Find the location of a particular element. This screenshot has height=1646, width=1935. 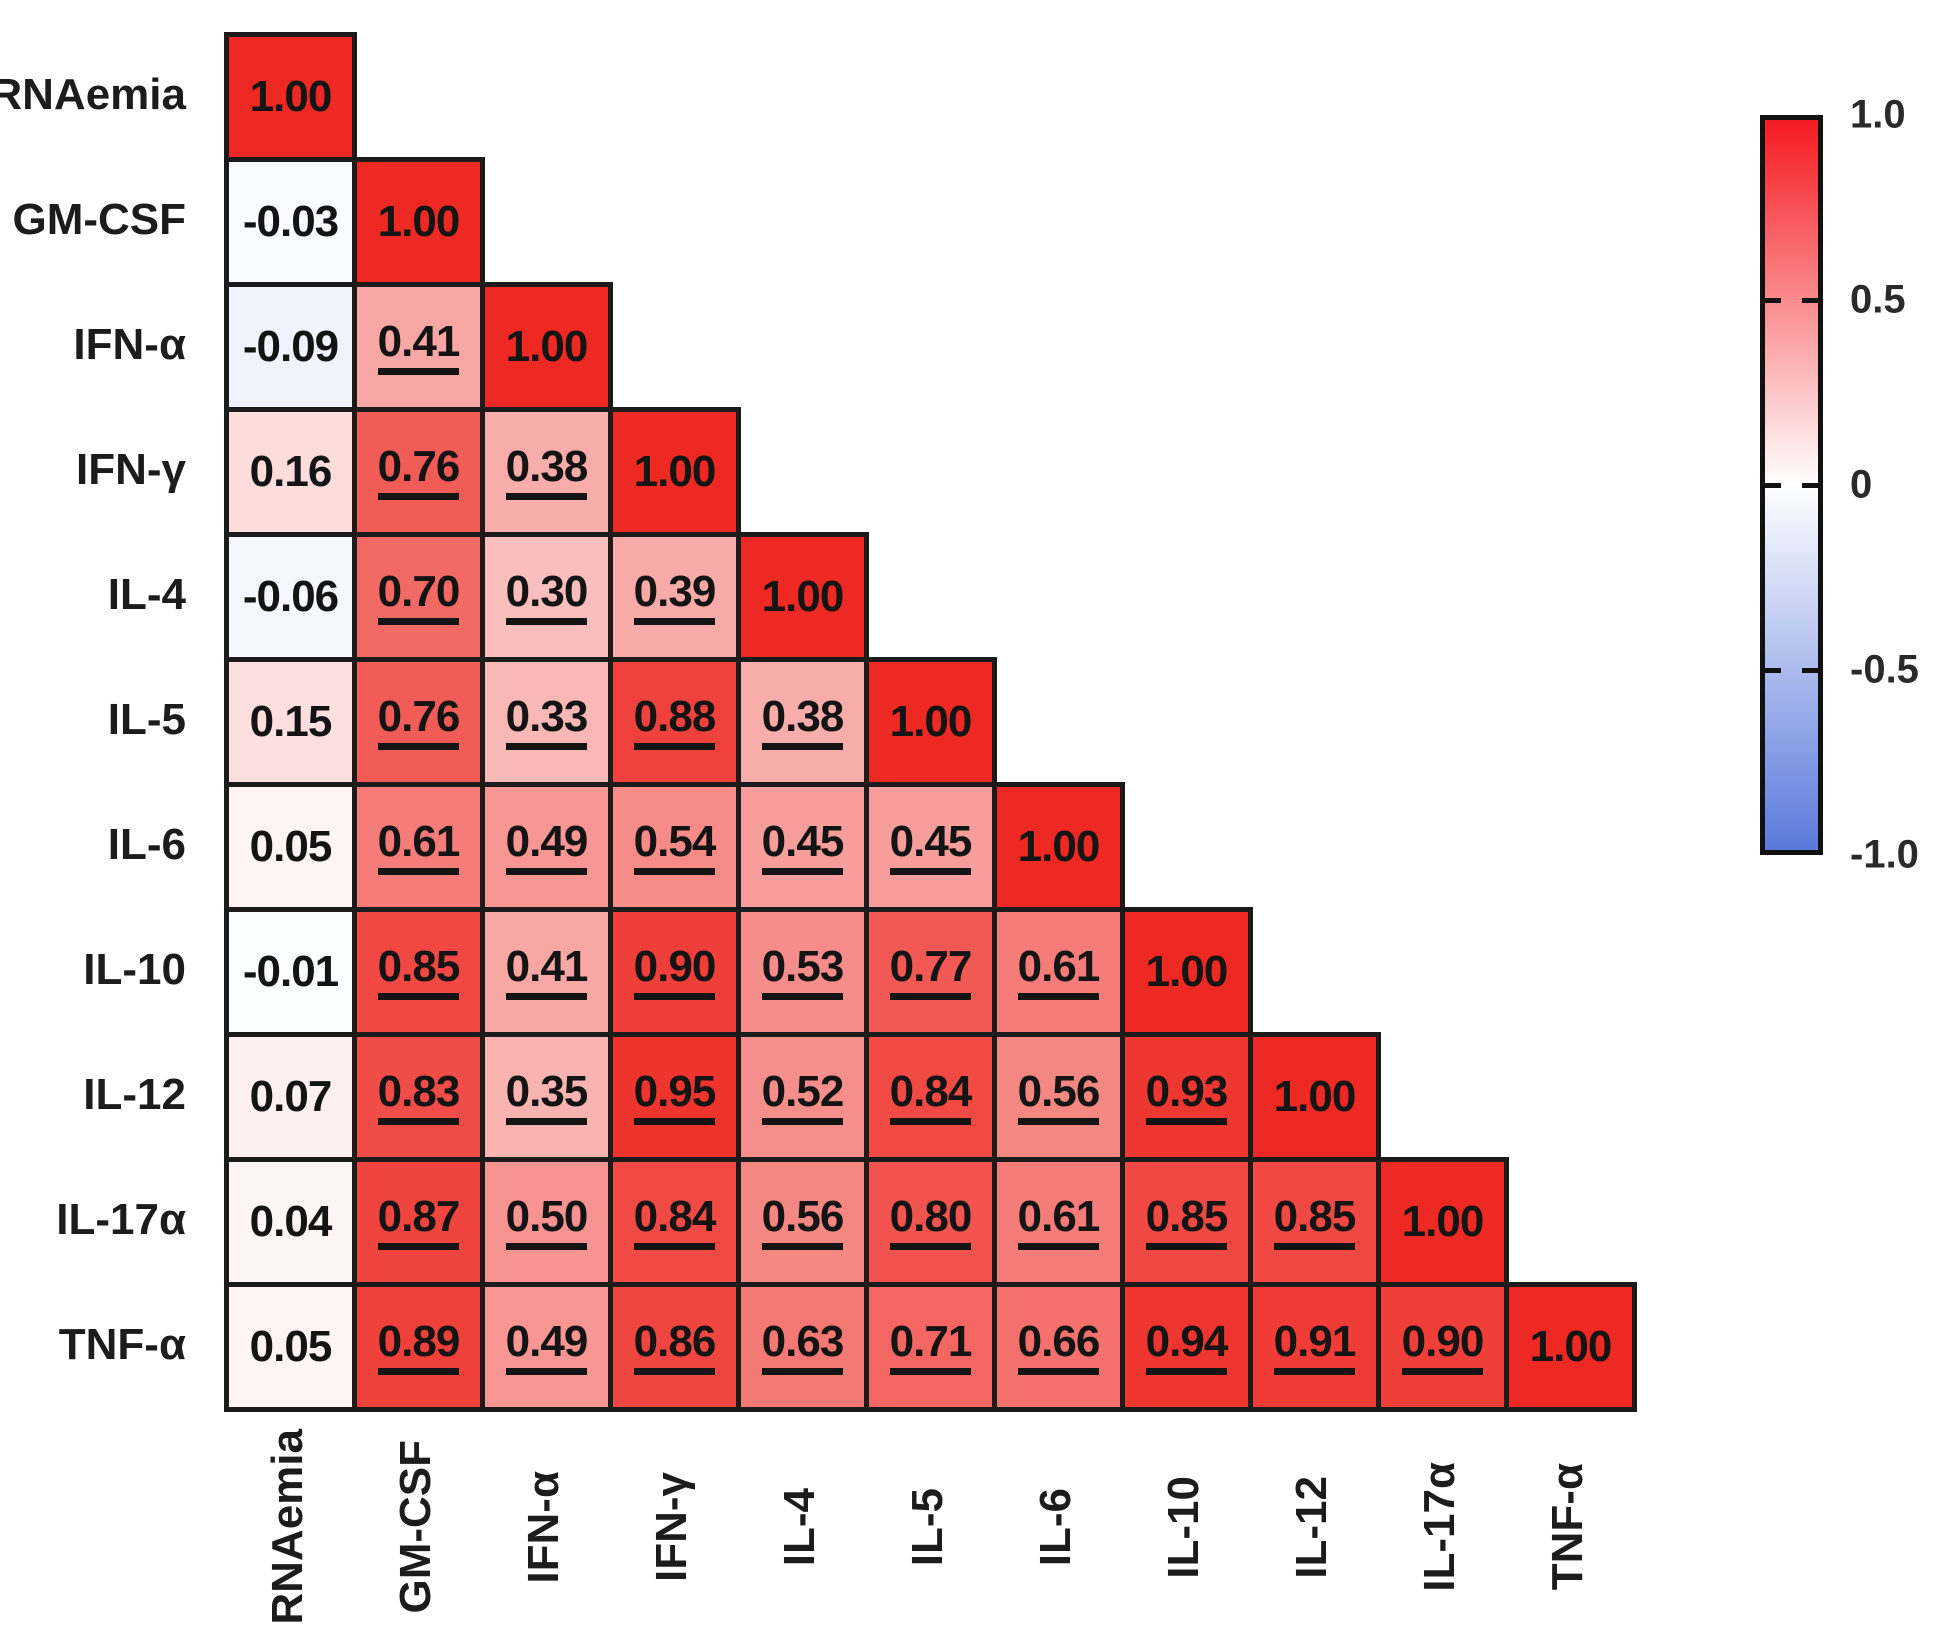

correlation-value: 0.54 is located at coordinates (674, 847).